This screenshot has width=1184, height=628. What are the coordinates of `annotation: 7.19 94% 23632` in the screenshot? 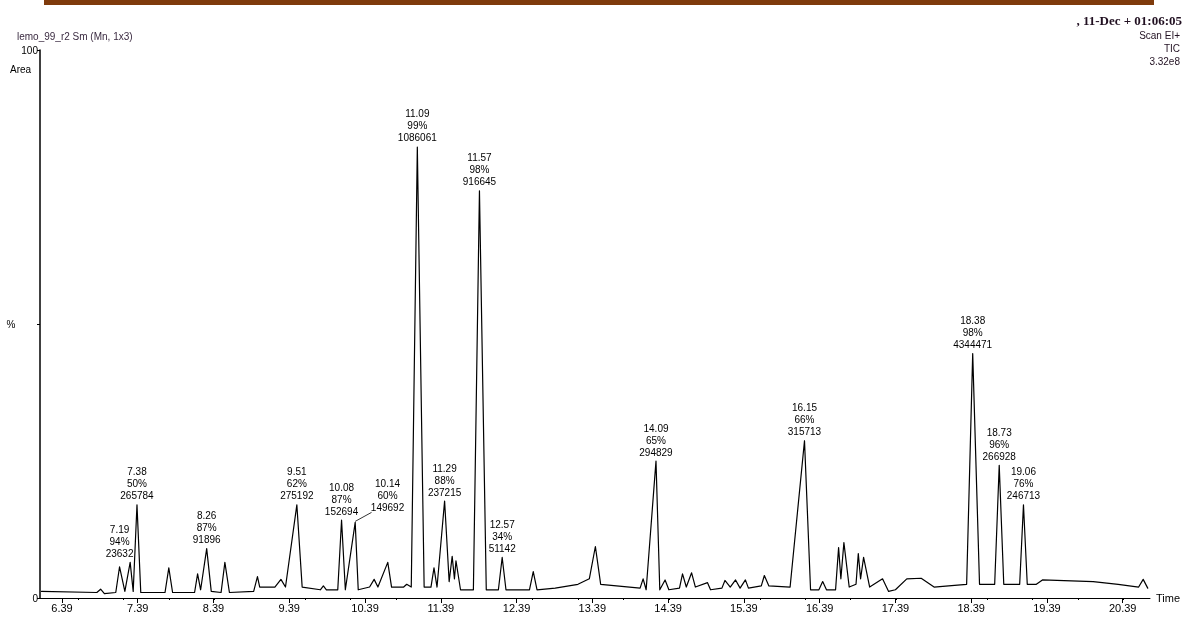 It's located at (119, 541).